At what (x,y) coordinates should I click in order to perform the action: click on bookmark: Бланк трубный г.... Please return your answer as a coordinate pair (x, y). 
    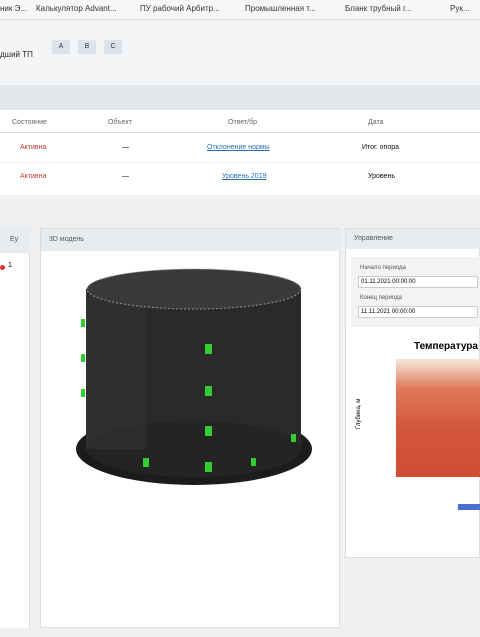
    Looking at the image, I should click on (378, 8).